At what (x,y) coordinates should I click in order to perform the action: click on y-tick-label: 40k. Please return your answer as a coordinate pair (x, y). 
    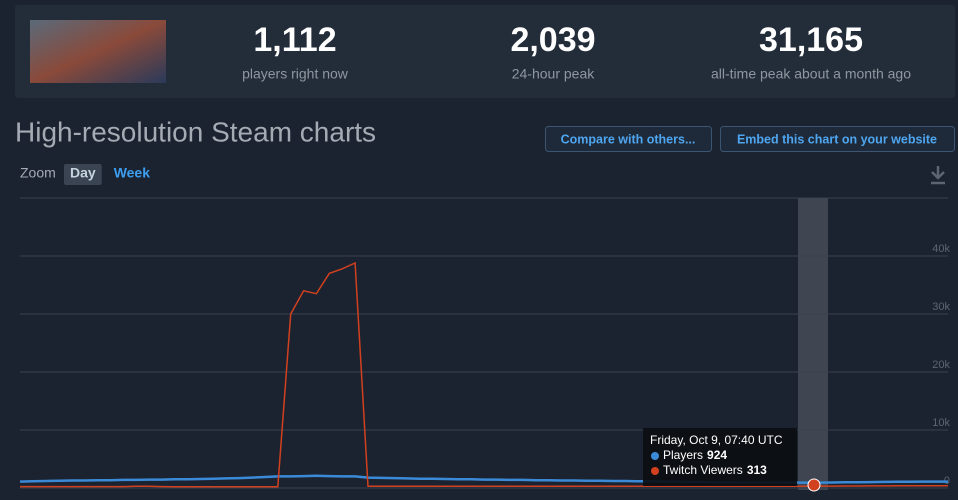
    Looking at the image, I should click on (941, 249).